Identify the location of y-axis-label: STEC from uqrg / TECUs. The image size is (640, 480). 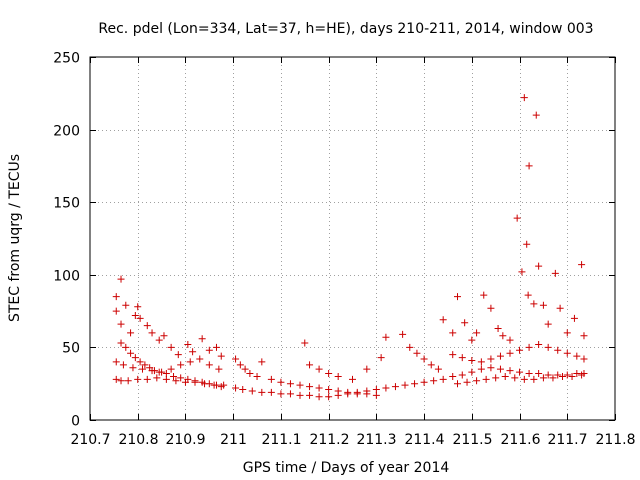
(15, 238).